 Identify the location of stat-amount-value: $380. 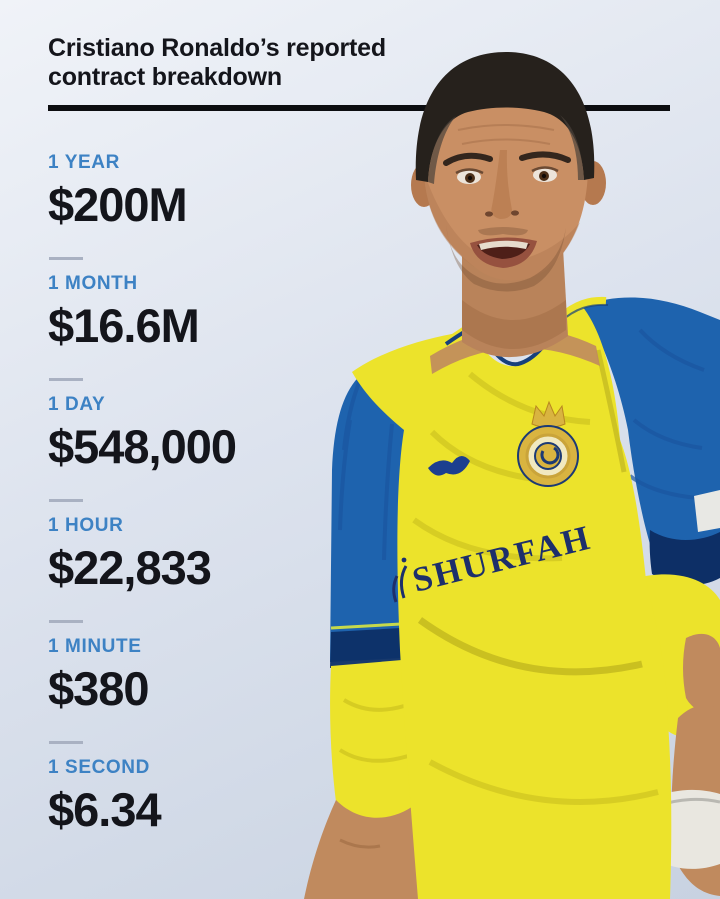
(99, 688).